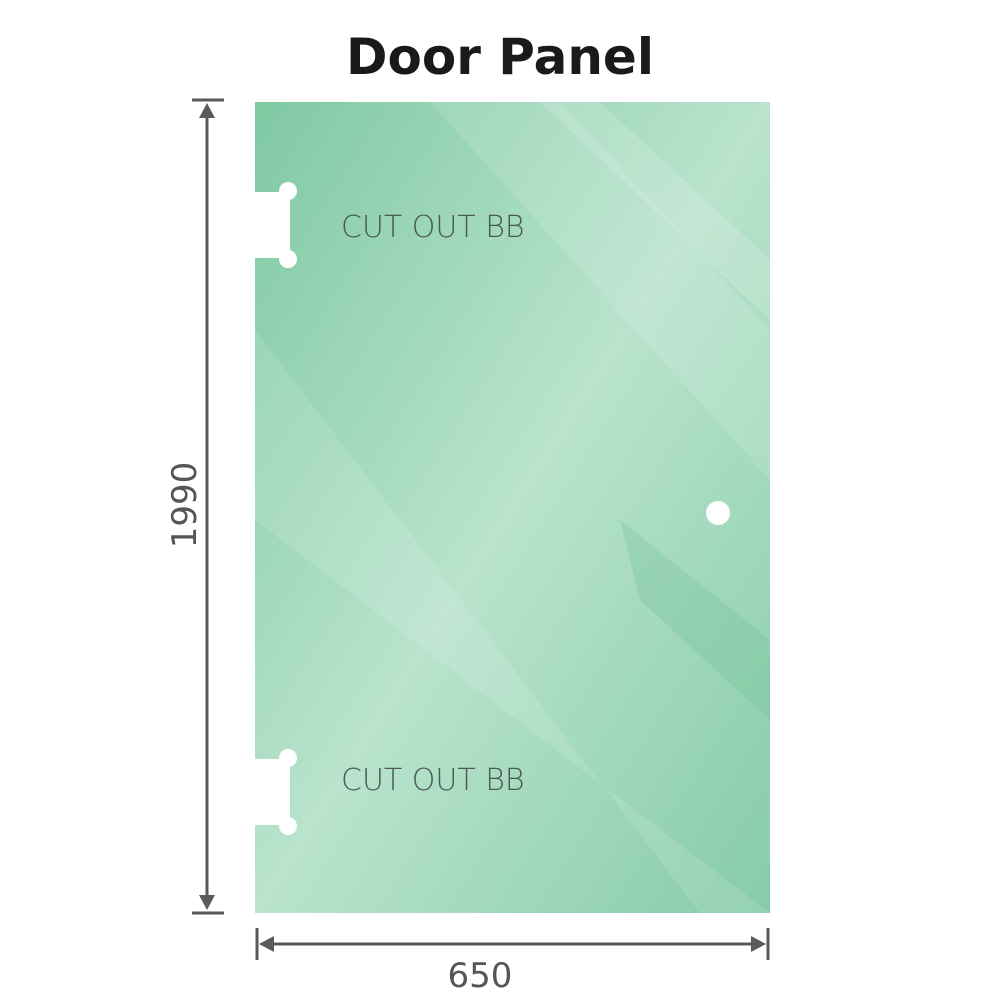 This screenshot has width=1000, height=1000. Describe the element at coordinates (433, 780) in the screenshot. I see `cutout-label-bottom: CUT OUT BB` at that location.